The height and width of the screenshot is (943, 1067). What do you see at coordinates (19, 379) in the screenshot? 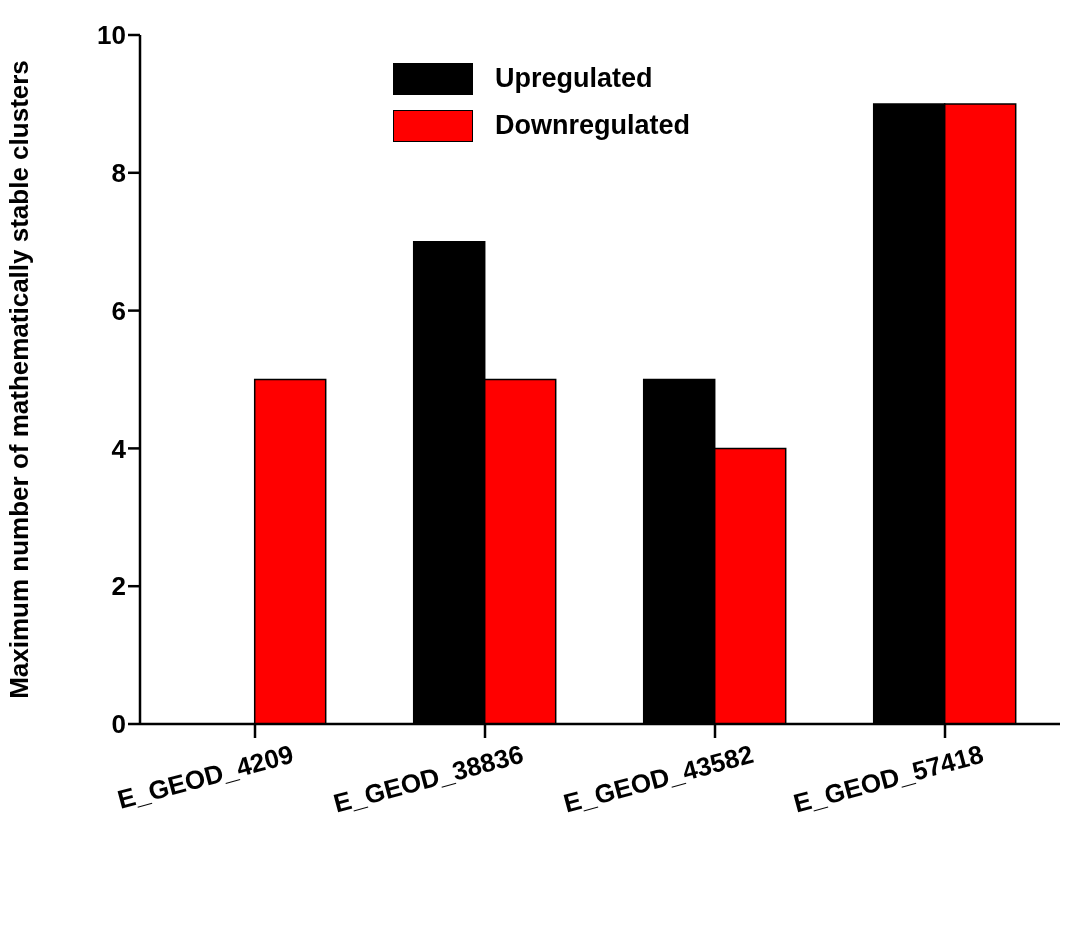
I see `y-axis-title: Maximum number of mathematically stable clusters` at bounding box center [19, 379].